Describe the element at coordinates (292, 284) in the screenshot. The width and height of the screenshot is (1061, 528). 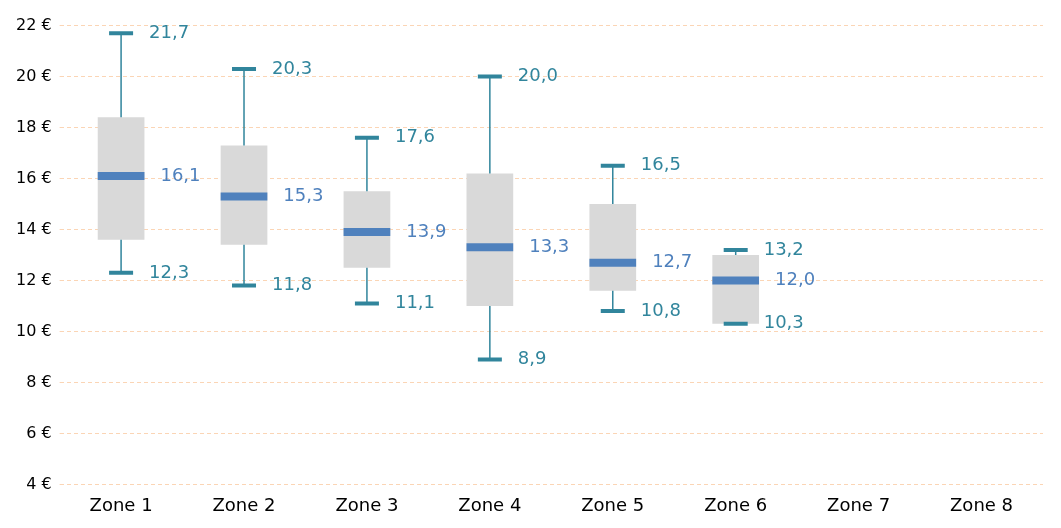
I see `annotation: 11,8` at that location.